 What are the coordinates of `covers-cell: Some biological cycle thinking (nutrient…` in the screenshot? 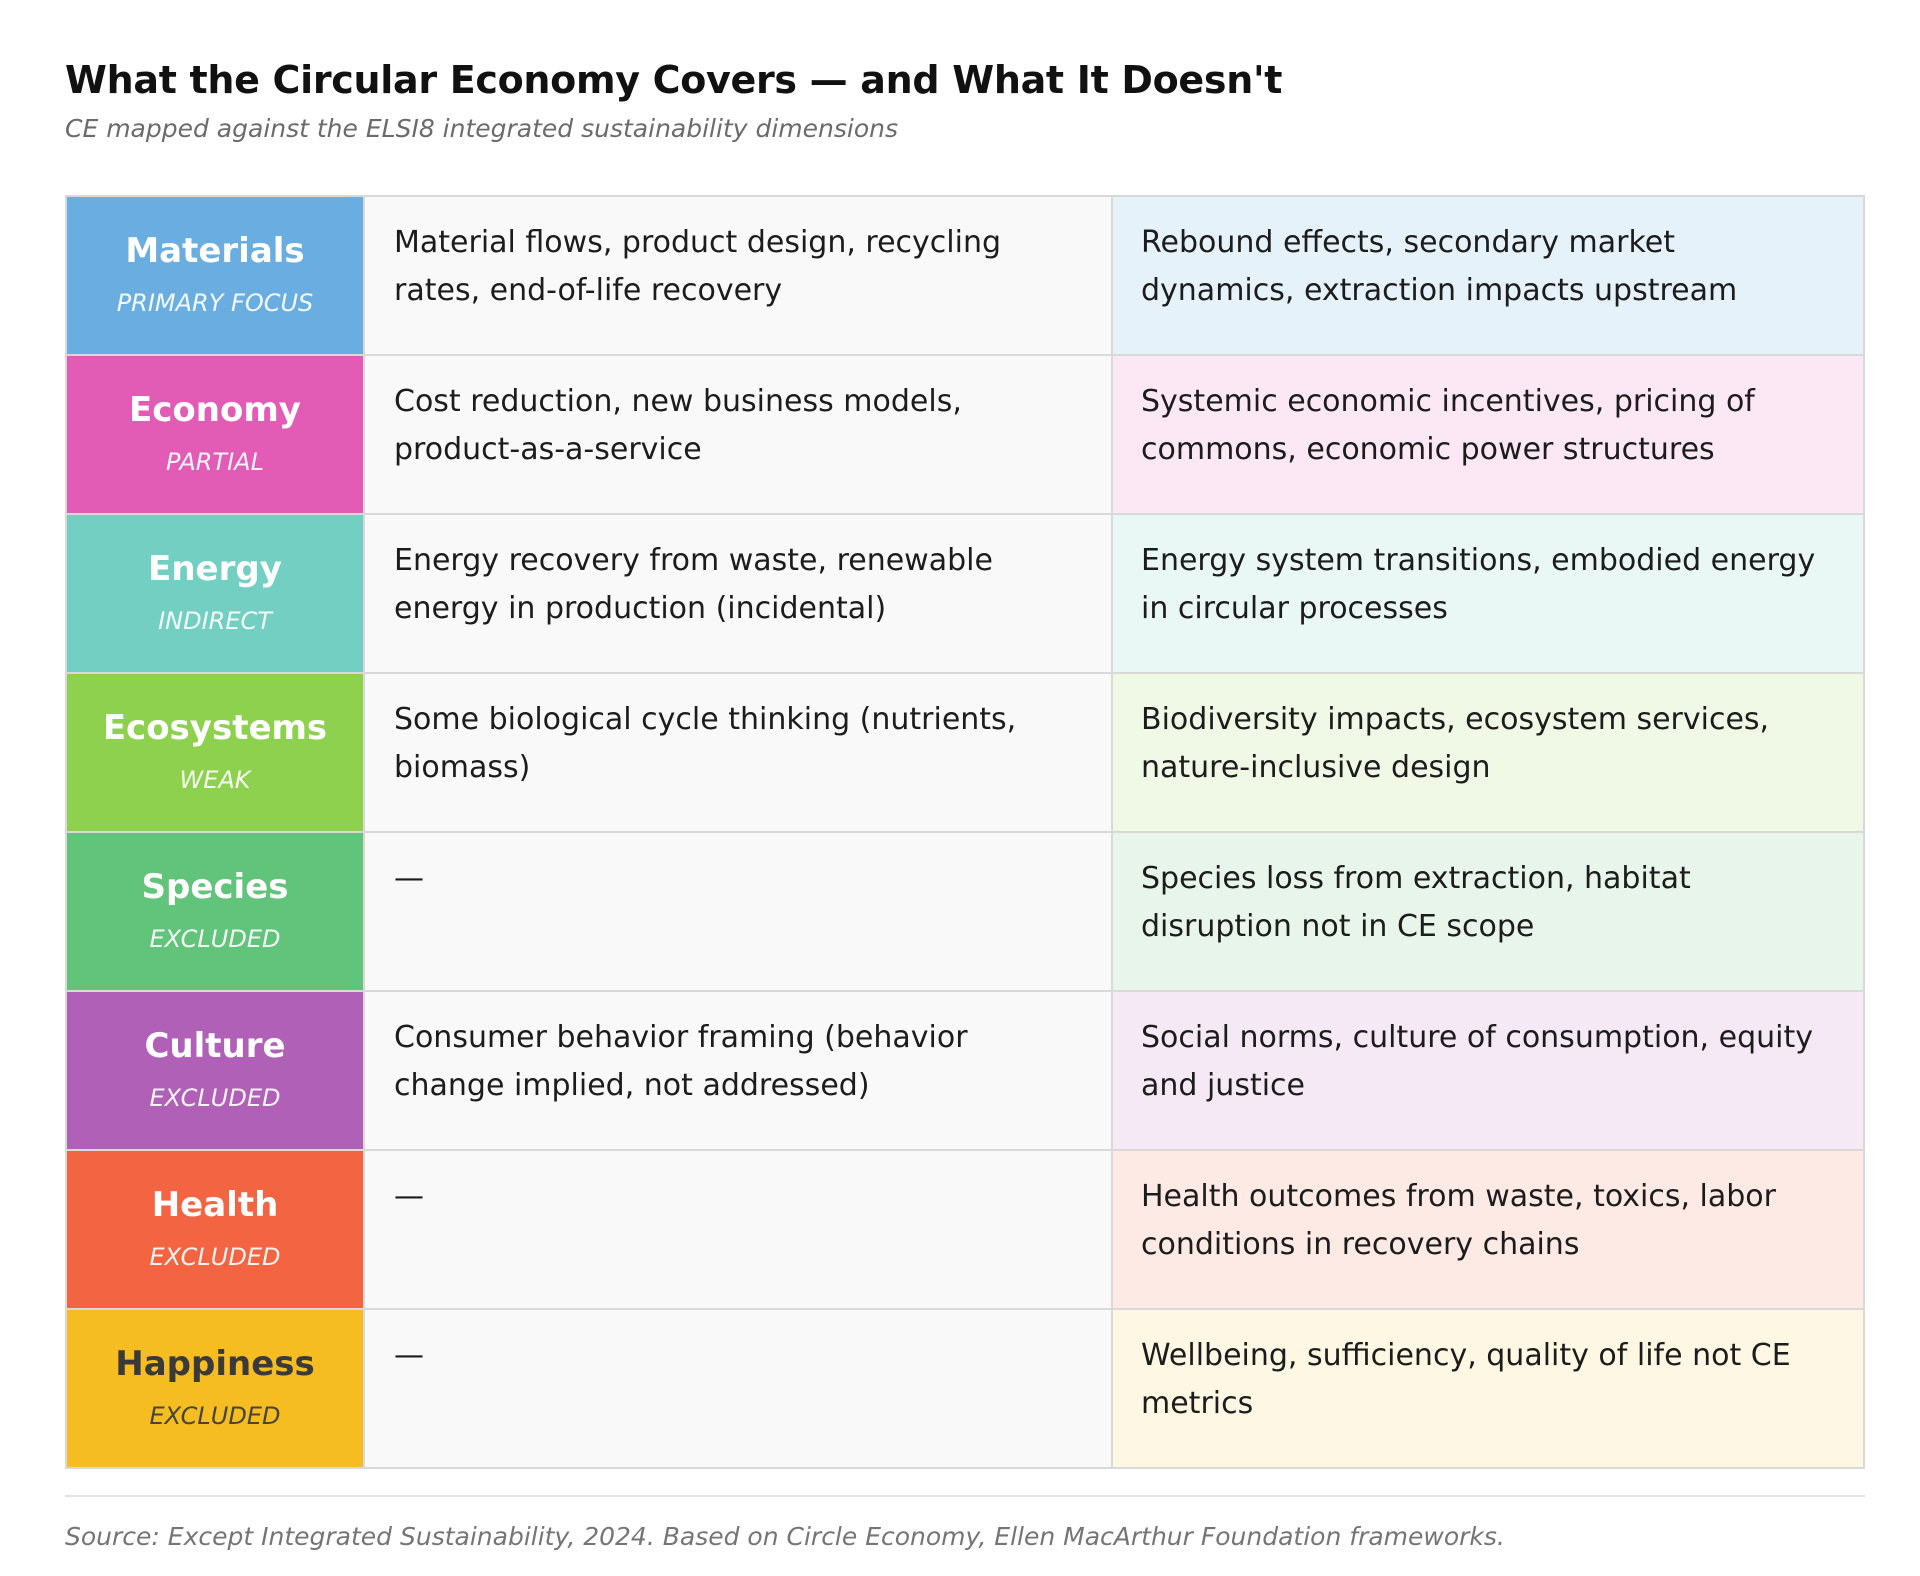 It's located at (738, 752).